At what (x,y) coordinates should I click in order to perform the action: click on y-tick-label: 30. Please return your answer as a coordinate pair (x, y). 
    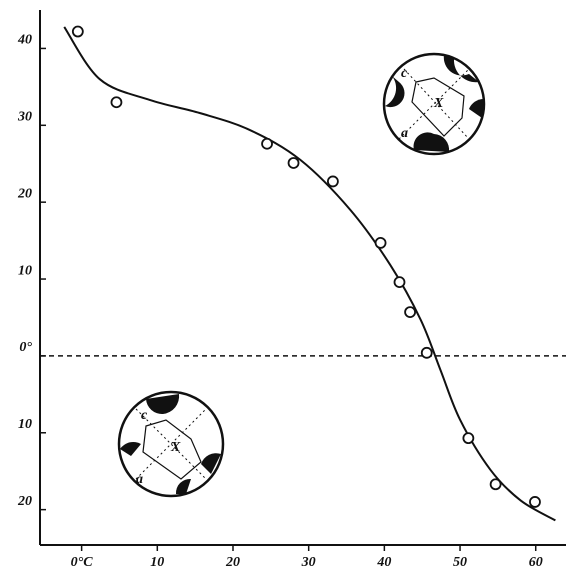
    Looking at the image, I should click on (24, 117).